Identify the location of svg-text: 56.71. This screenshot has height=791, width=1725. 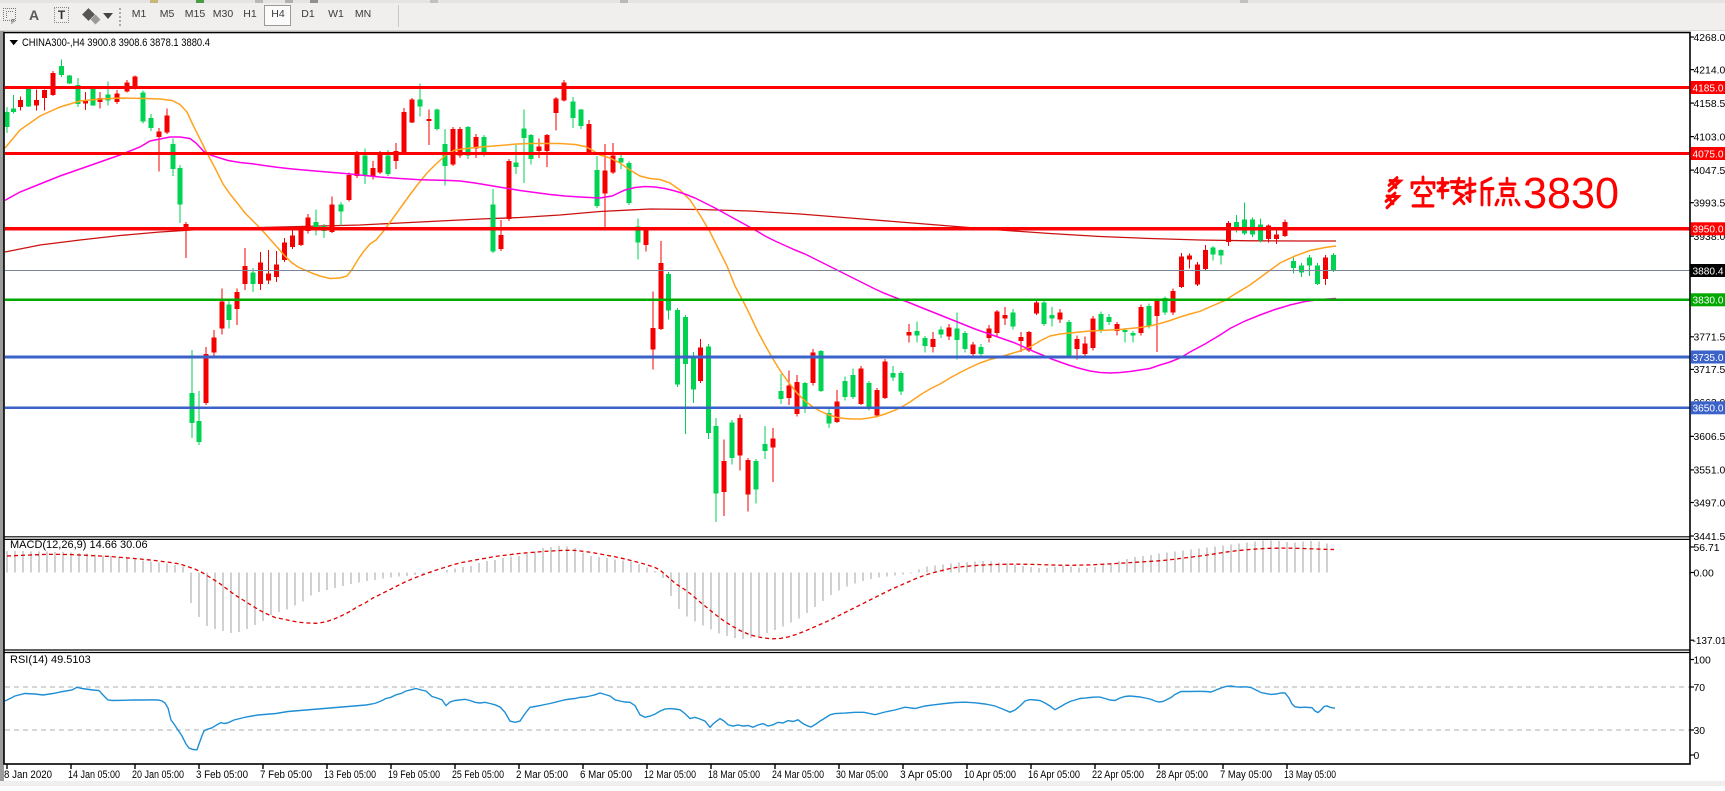
(1707, 548).